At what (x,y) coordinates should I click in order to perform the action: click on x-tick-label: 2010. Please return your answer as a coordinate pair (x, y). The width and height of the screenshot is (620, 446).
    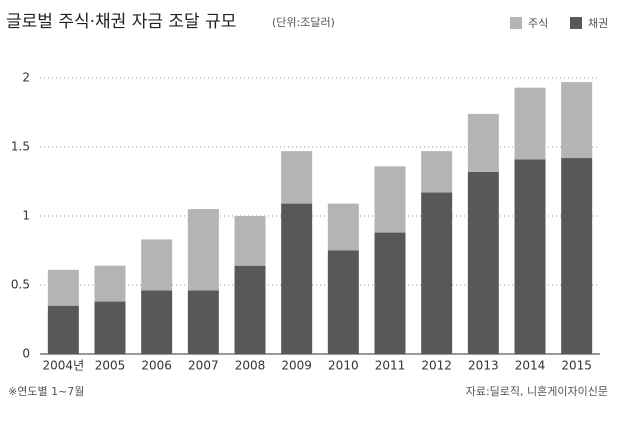
    Looking at the image, I should click on (343, 366).